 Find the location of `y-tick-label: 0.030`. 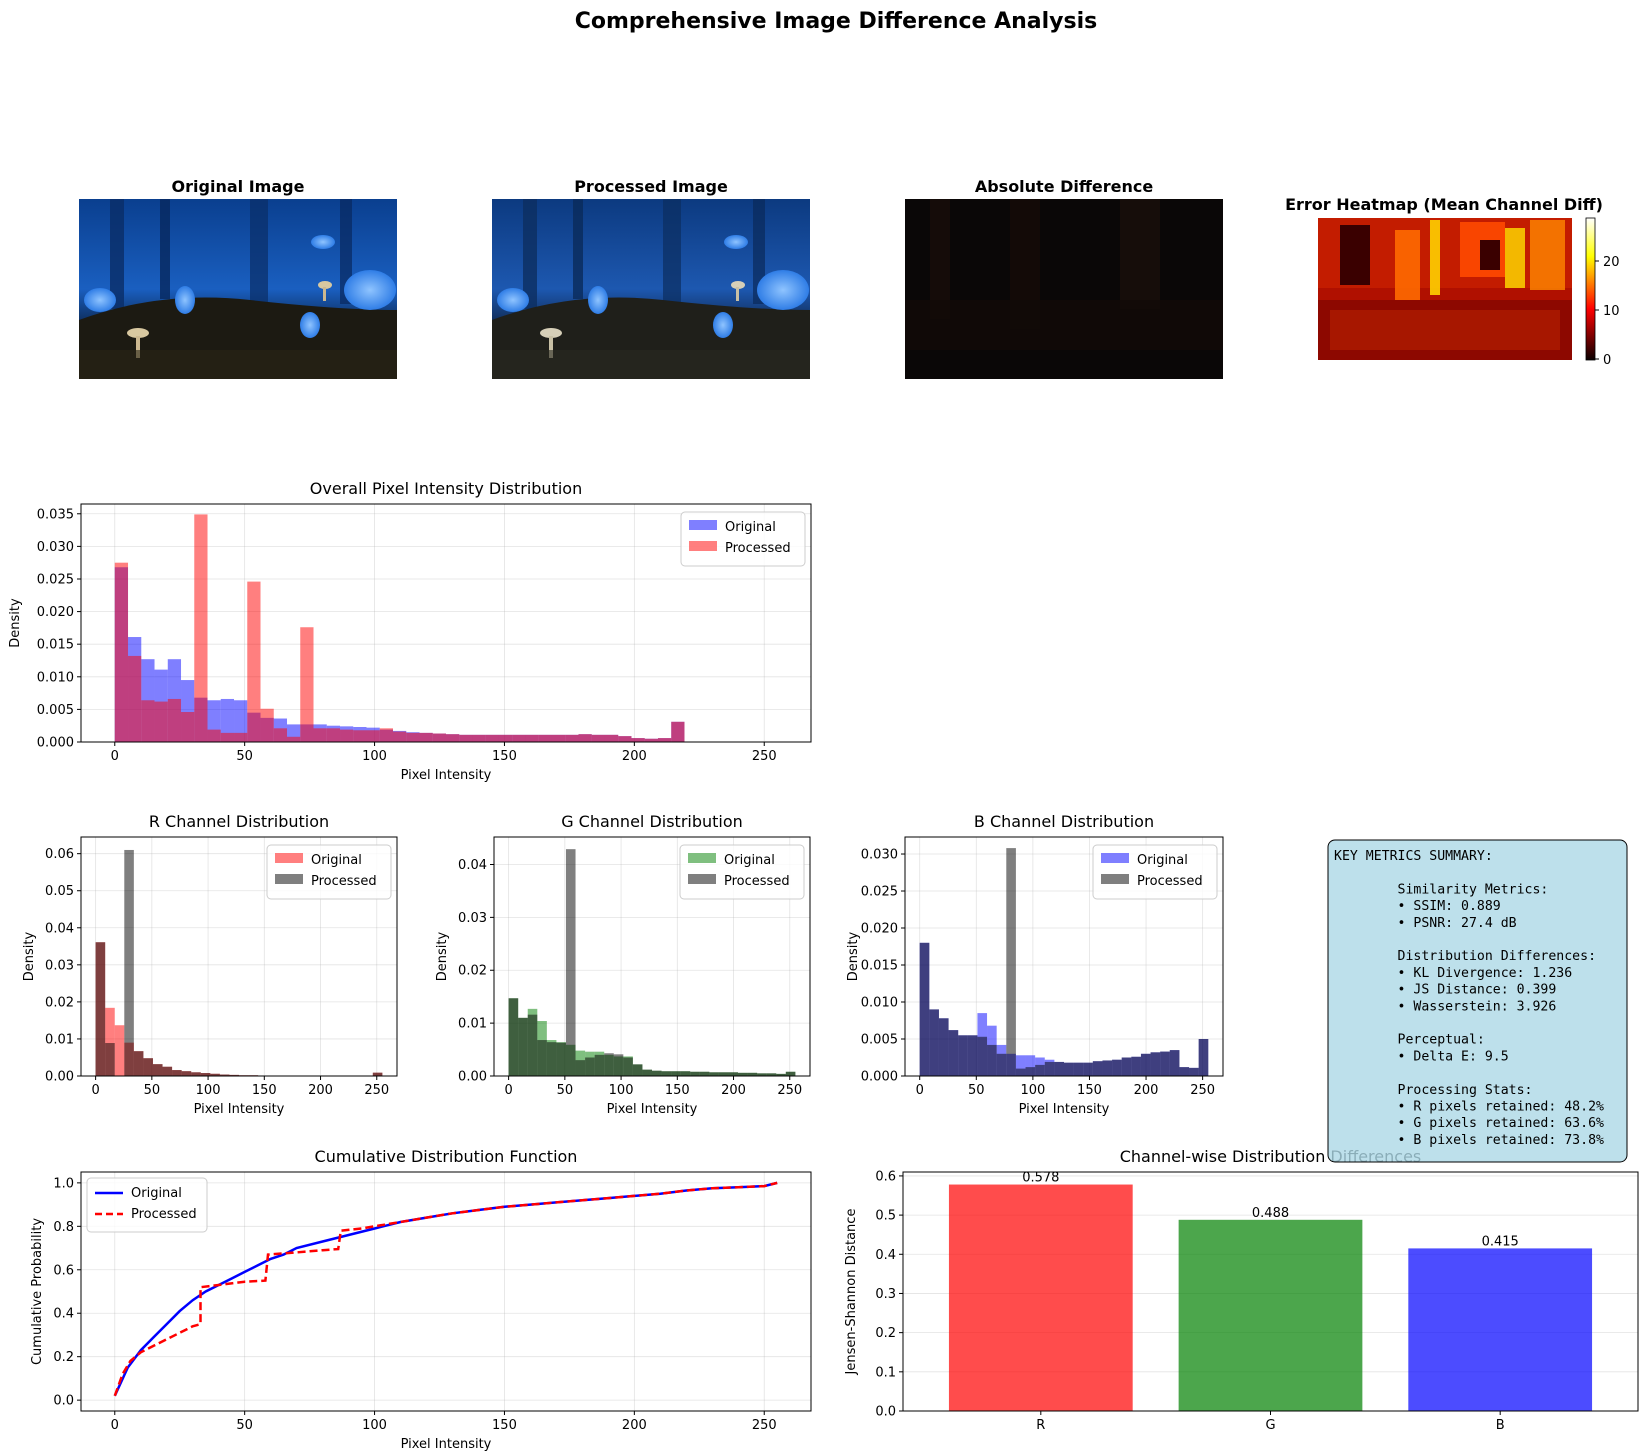

y-tick-label: 0.030 is located at coordinates (879, 855).